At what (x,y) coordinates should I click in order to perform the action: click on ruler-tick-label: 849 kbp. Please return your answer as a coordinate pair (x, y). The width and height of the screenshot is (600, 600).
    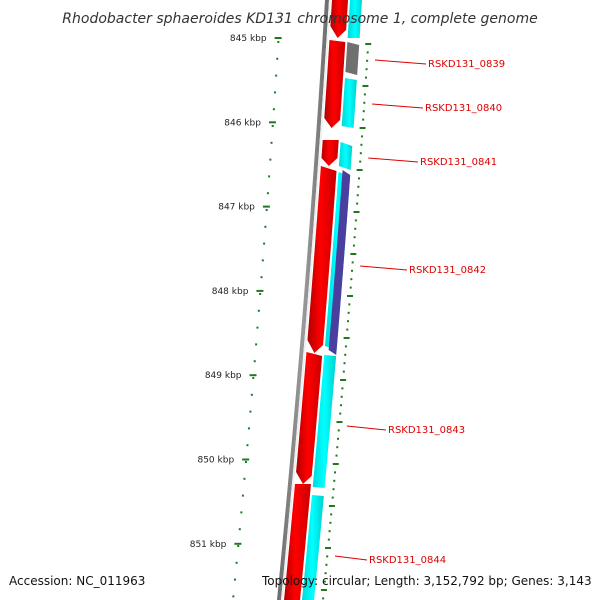
    Looking at the image, I should click on (223, 376).